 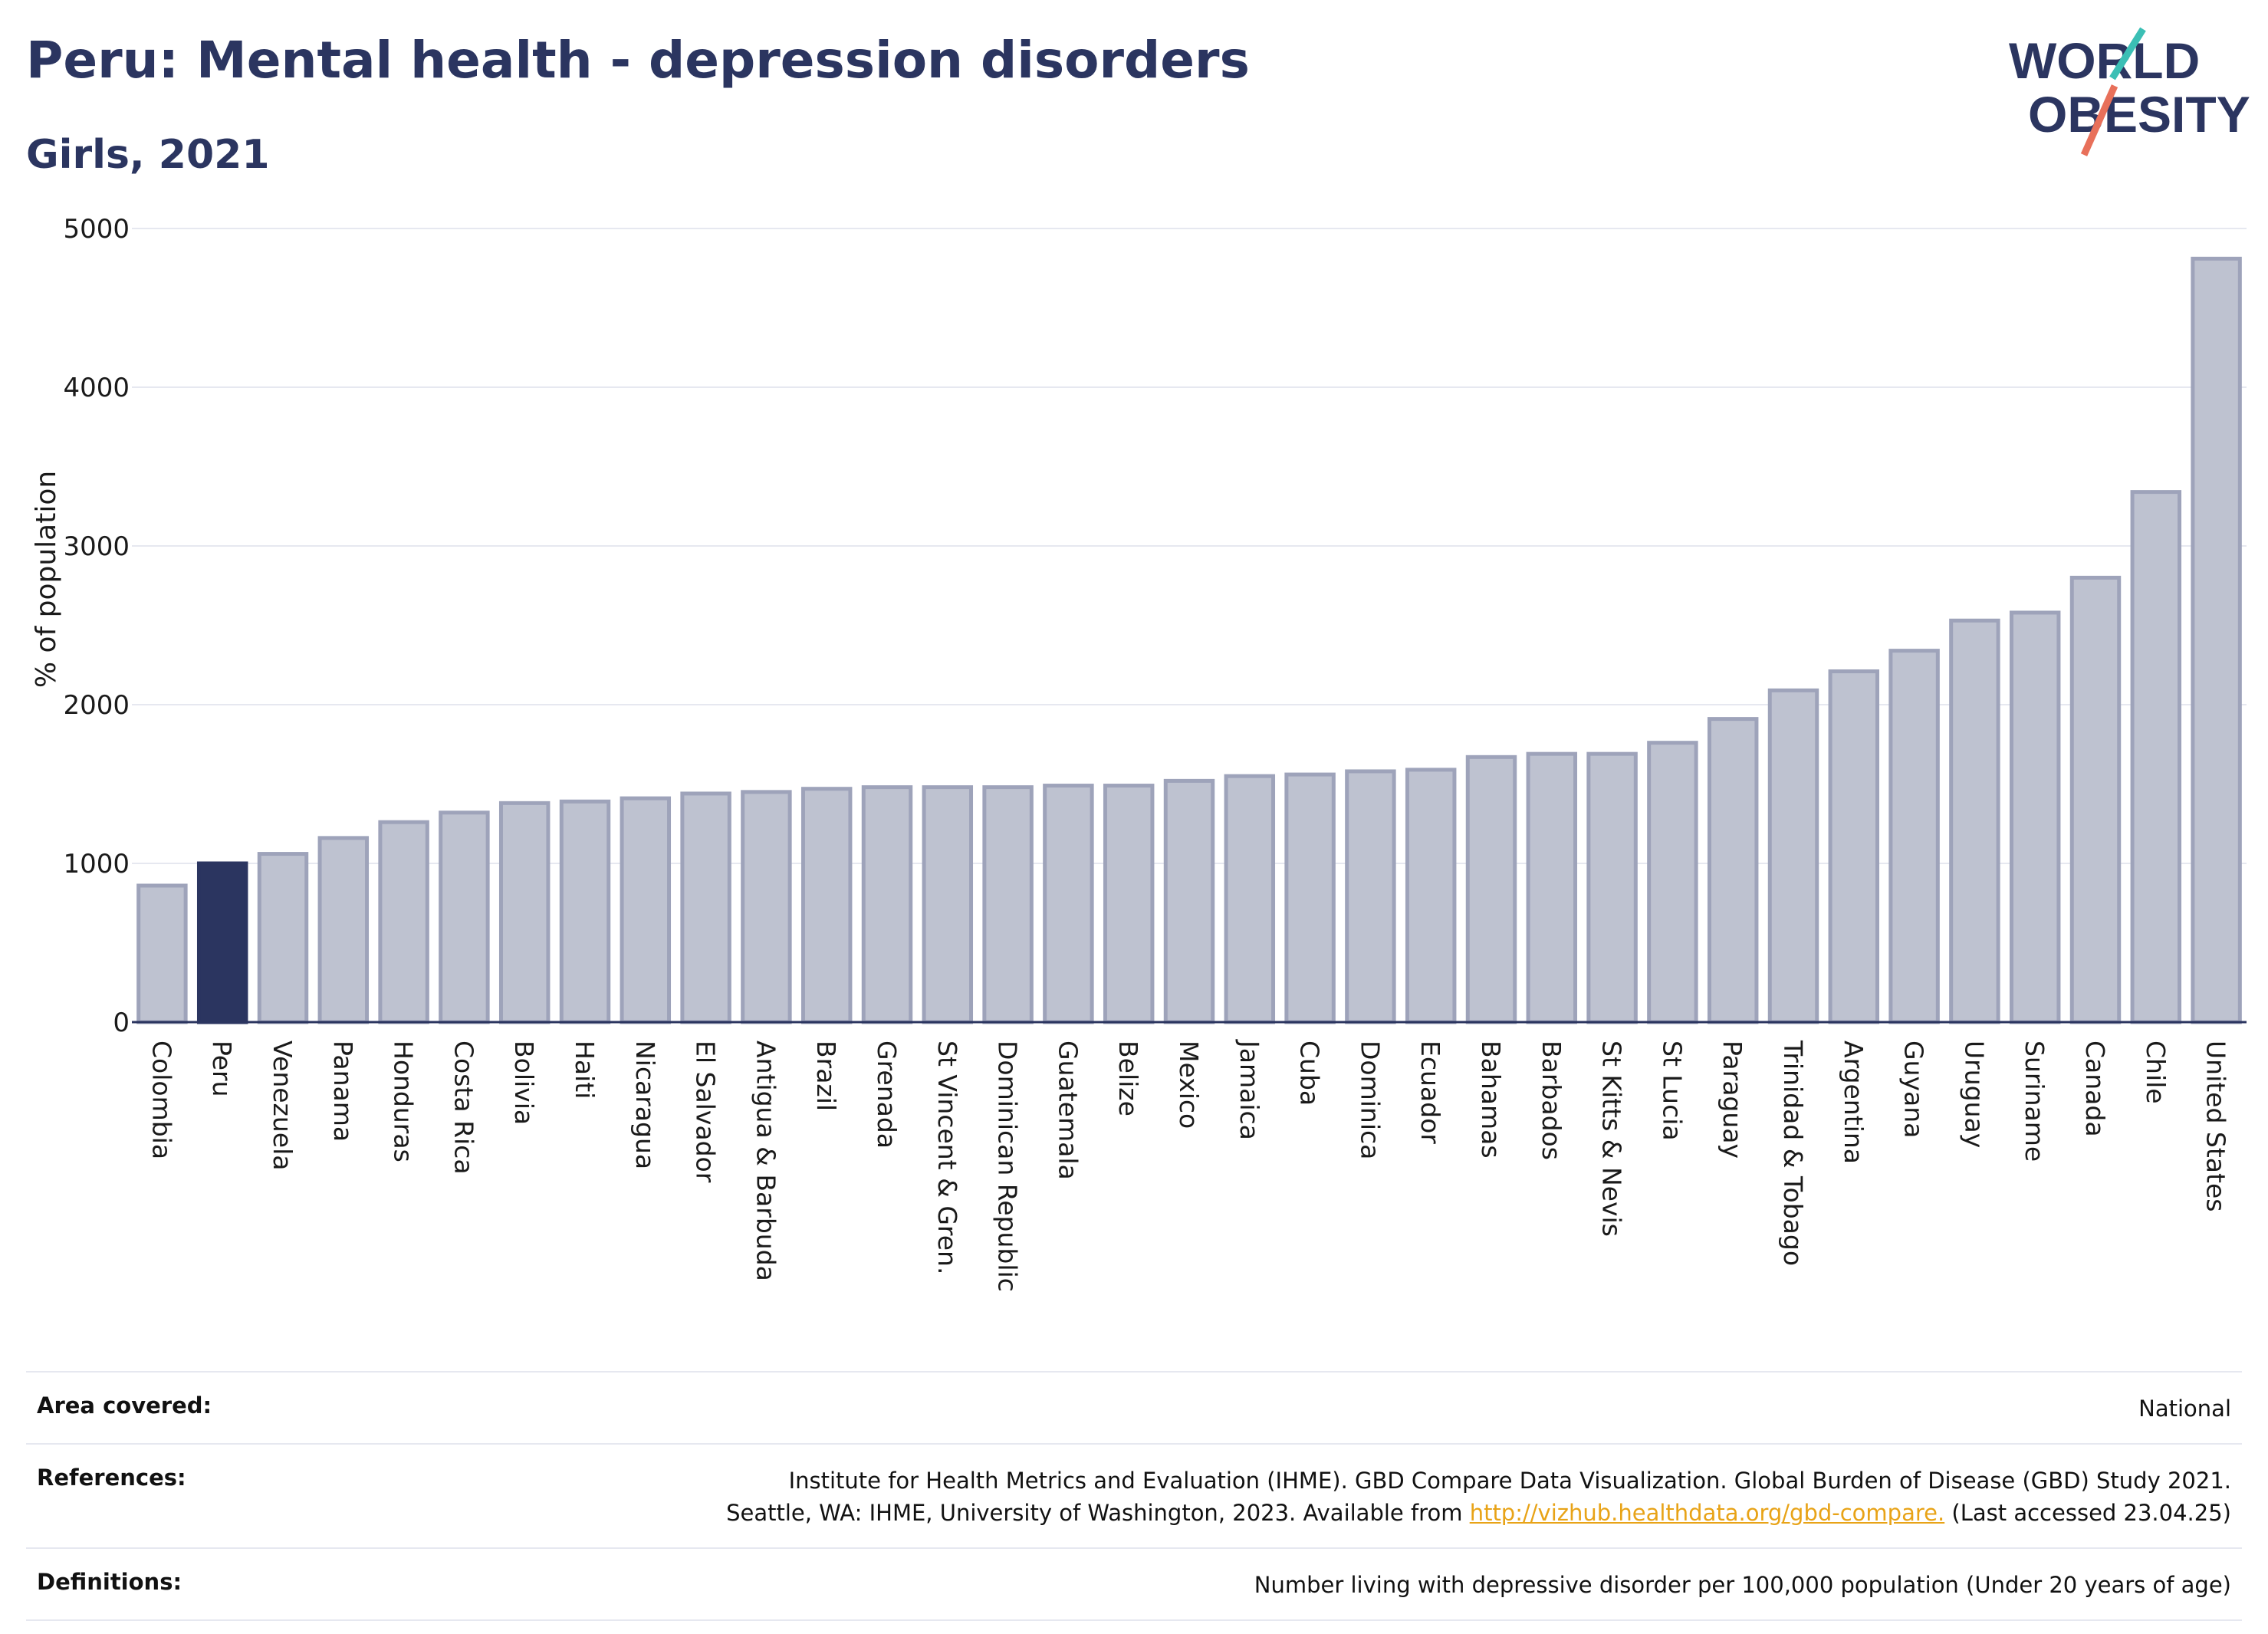 I want to click on bar-venezuela, so click(x=283, y=938).